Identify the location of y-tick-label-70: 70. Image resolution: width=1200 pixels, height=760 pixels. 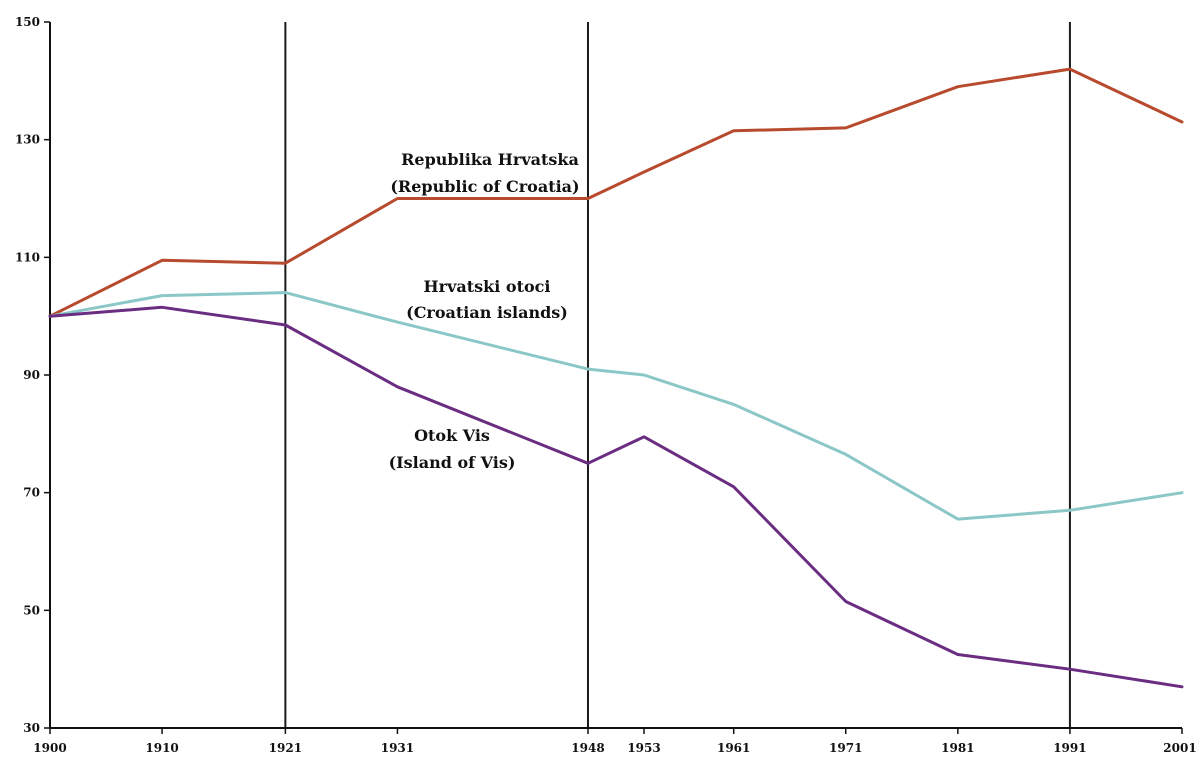
(31, 493).